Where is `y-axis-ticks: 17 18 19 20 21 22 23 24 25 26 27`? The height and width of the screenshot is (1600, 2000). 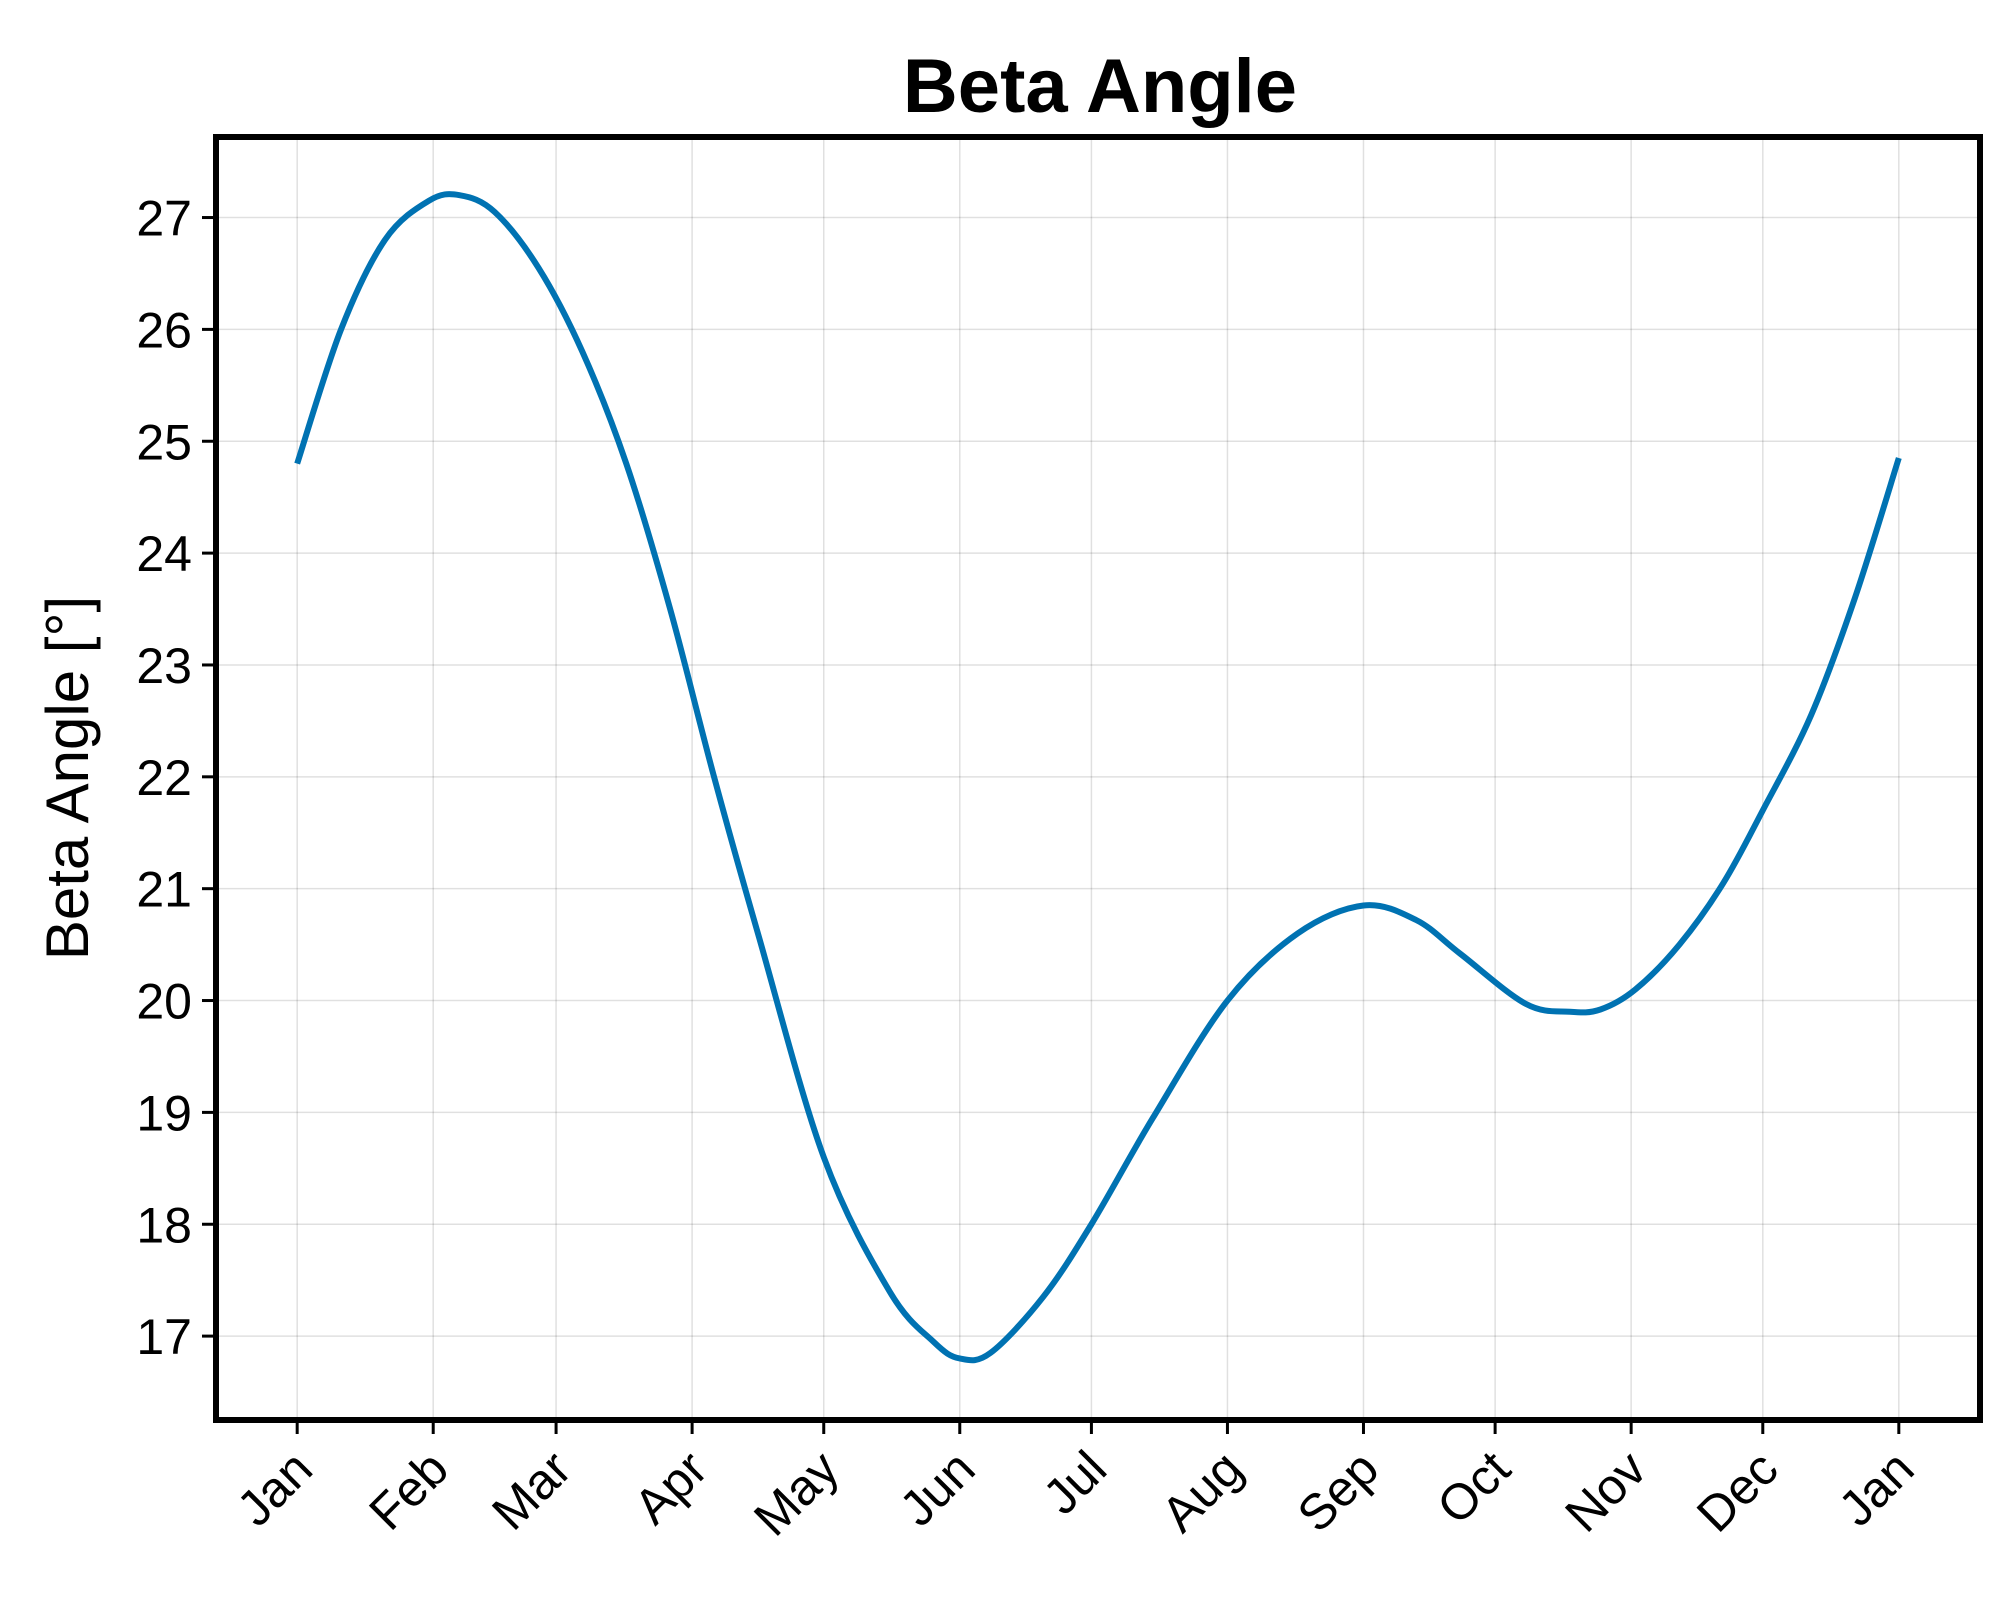
y-axis-ticks: 17 18 19 20 21 22 23 24 25 26 27 is located at coordinates (176, 778).